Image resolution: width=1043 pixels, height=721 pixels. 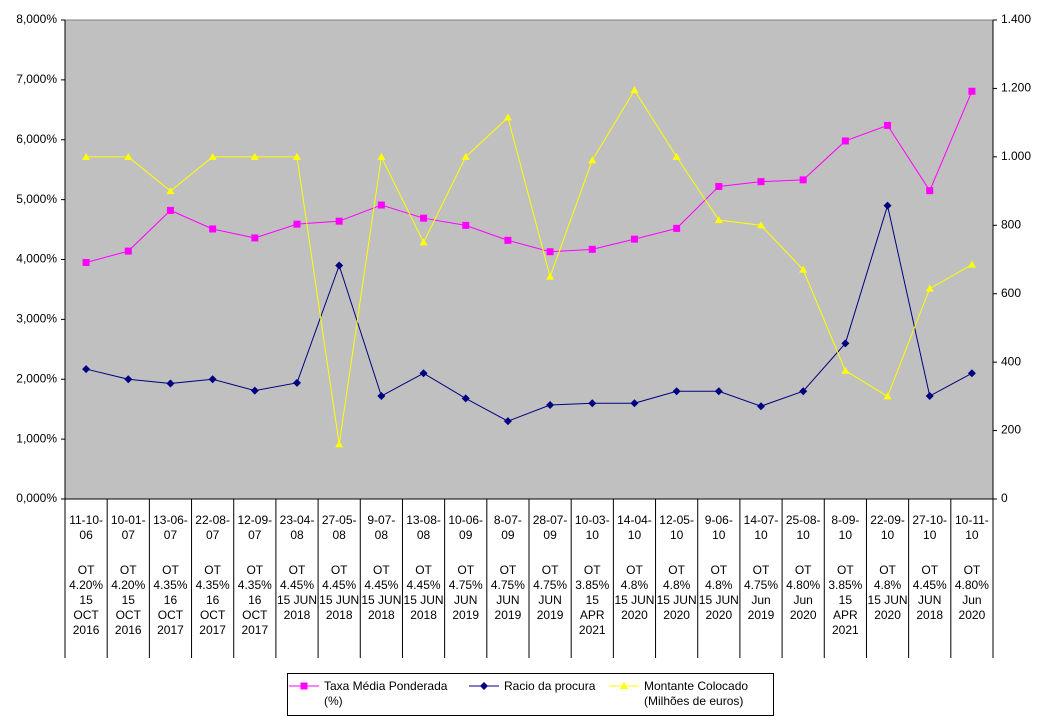 What do you see at coordinates (929, 592) in the screenshot?
I see `category-detail: OT 4.45% JUN 2018` at bounding box center [929, 592].